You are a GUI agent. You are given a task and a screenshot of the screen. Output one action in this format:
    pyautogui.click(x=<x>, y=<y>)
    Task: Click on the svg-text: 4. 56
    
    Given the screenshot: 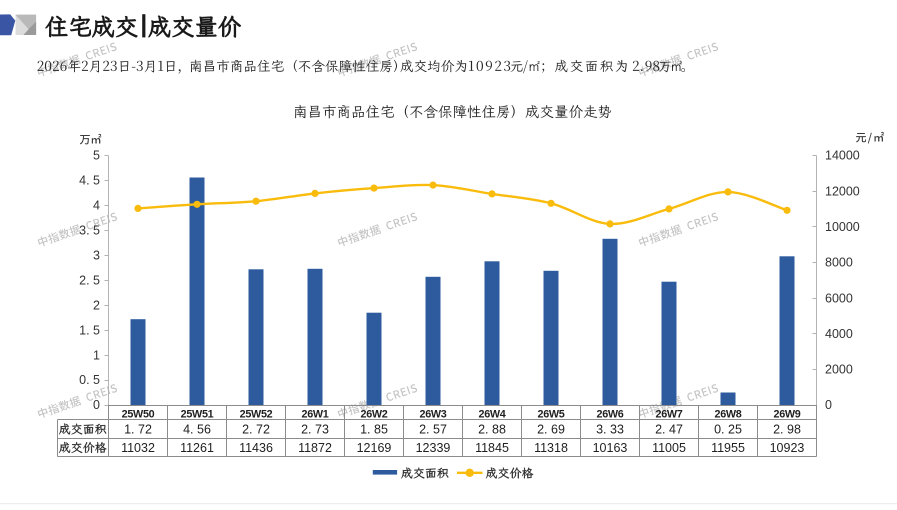 What is the action you would take?
    pyautogui.click(x=197, y=429)
    